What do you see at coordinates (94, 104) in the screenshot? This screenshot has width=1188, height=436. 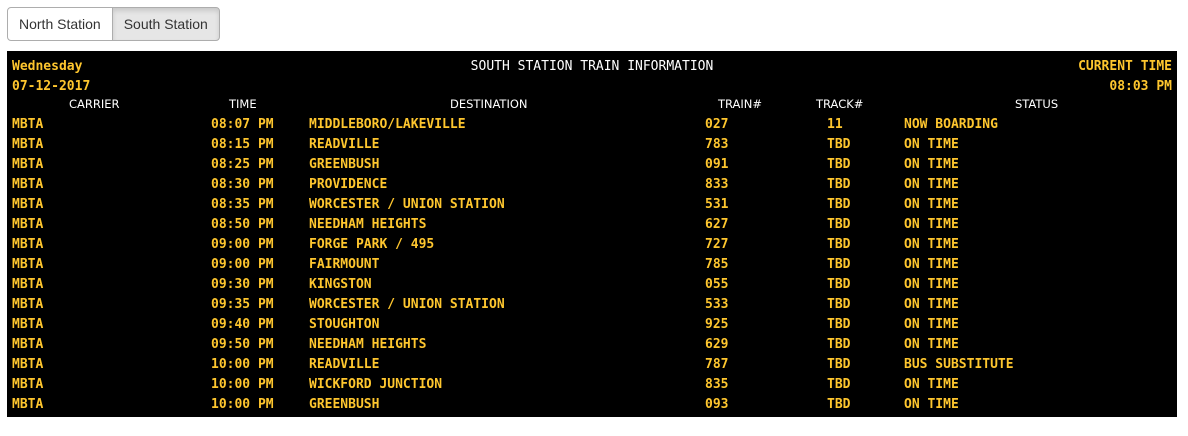 I see `header-carrier: CARRIER` at bounding box center [94, 104].